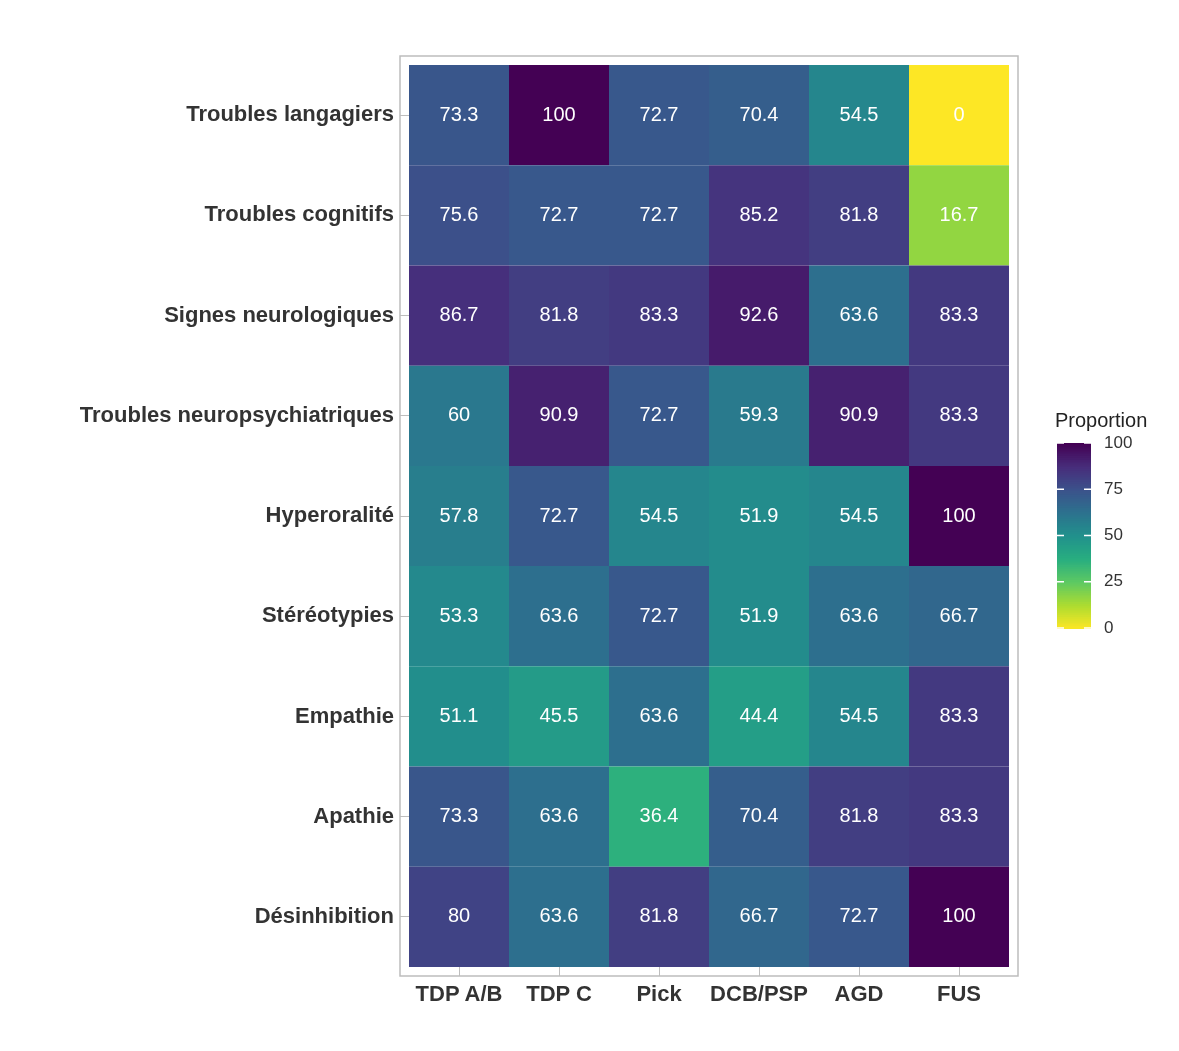 The height and width of the screenshot is (1051, 1179). Describe the element at coordinates (459, 915) in the screenshot. I see `data-label: 80` at that location.